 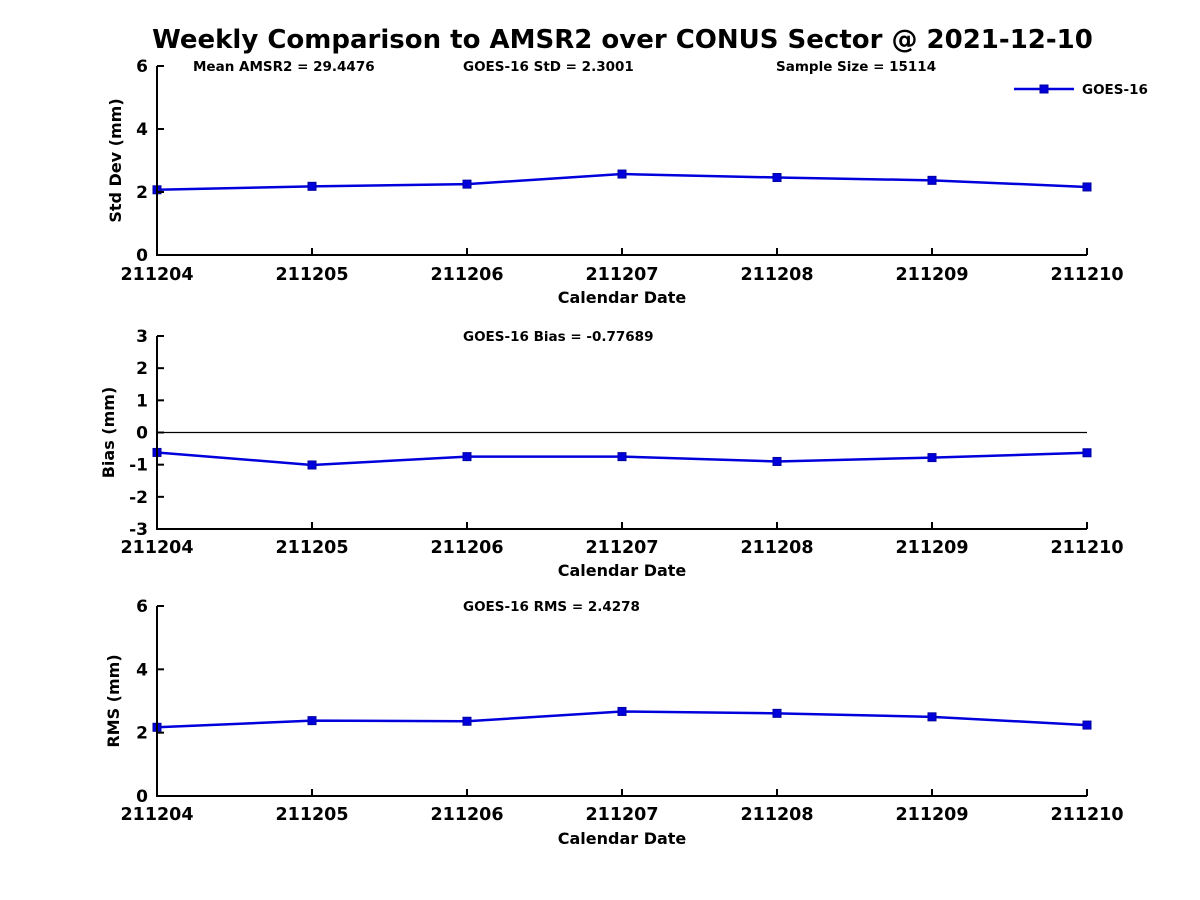 What do you see at coordinates (142, 337) in the screenshot?
I see `y-tick-label: 3` at bounding box center [142, 337].